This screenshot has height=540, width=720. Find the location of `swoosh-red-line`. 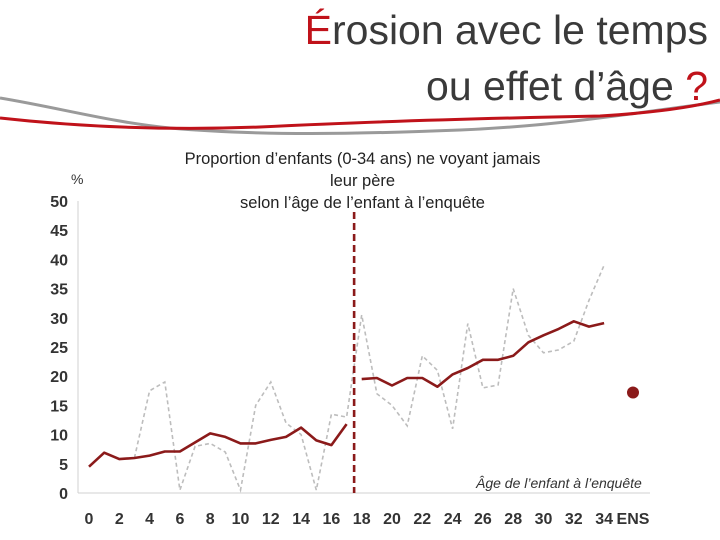

swoosh-red-line is located at coordinates (360, 114).